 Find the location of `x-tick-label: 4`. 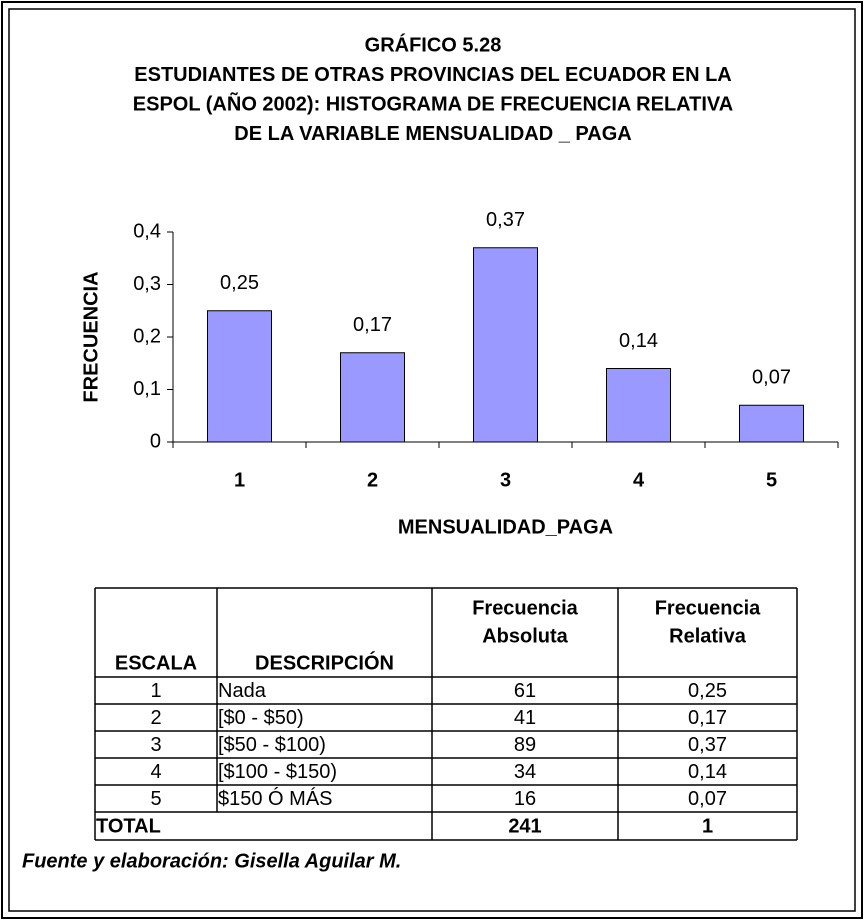

x-tick-label: 4 is located at coordinates (639, 480).